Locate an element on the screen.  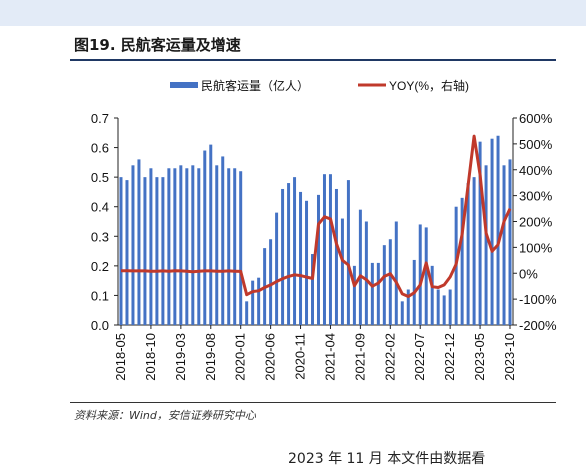
x-tick-label: 2020-06 is located at coordinates (270, 357).